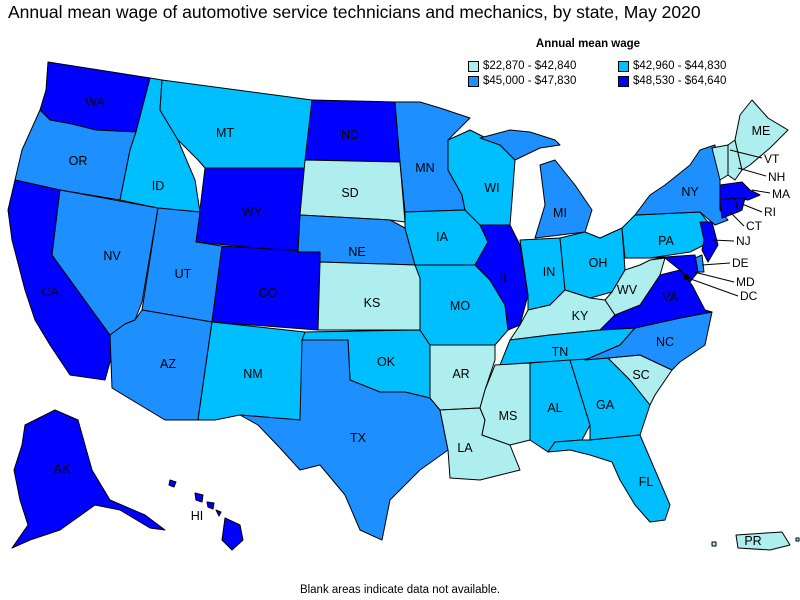  What do you see at coordinates (465, 448) in the screenshot?
I see `label-la: LA` at bounding box center [465, 448].